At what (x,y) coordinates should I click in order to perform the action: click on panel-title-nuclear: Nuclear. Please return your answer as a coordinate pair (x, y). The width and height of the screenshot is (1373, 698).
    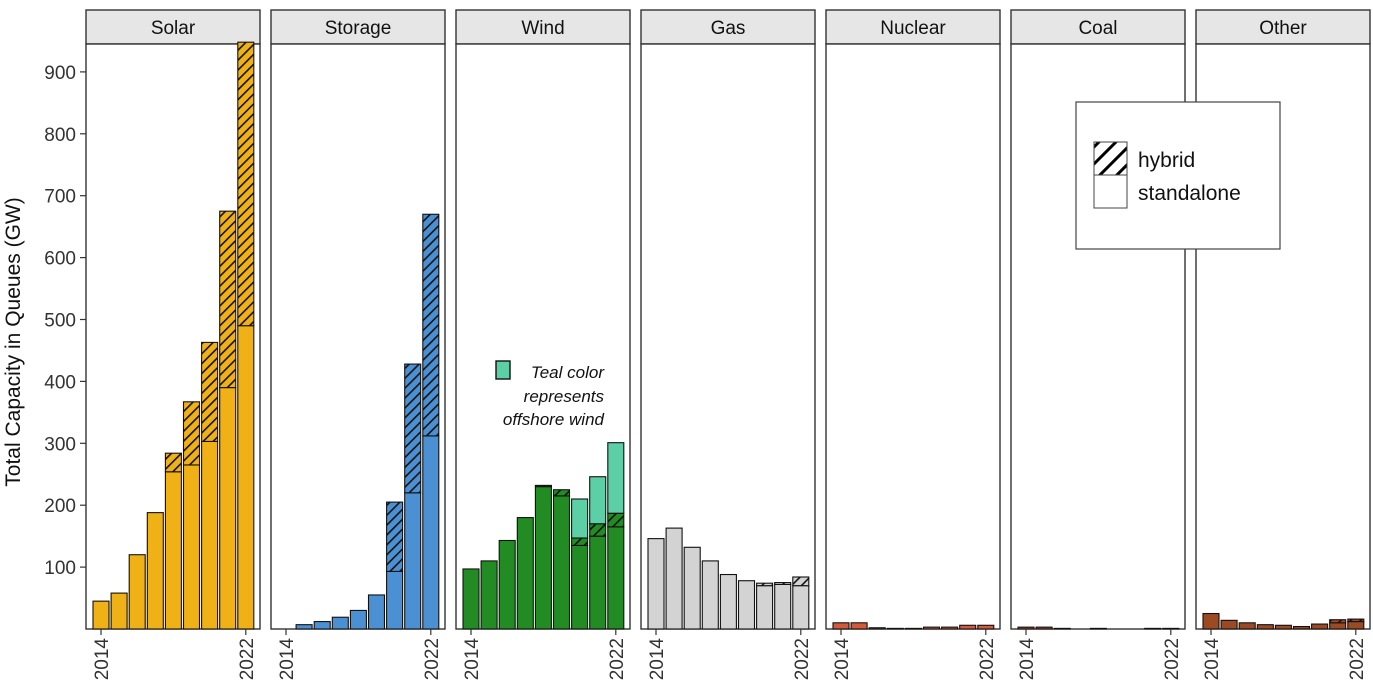
    Looking at the image, I should click on (913, 28).